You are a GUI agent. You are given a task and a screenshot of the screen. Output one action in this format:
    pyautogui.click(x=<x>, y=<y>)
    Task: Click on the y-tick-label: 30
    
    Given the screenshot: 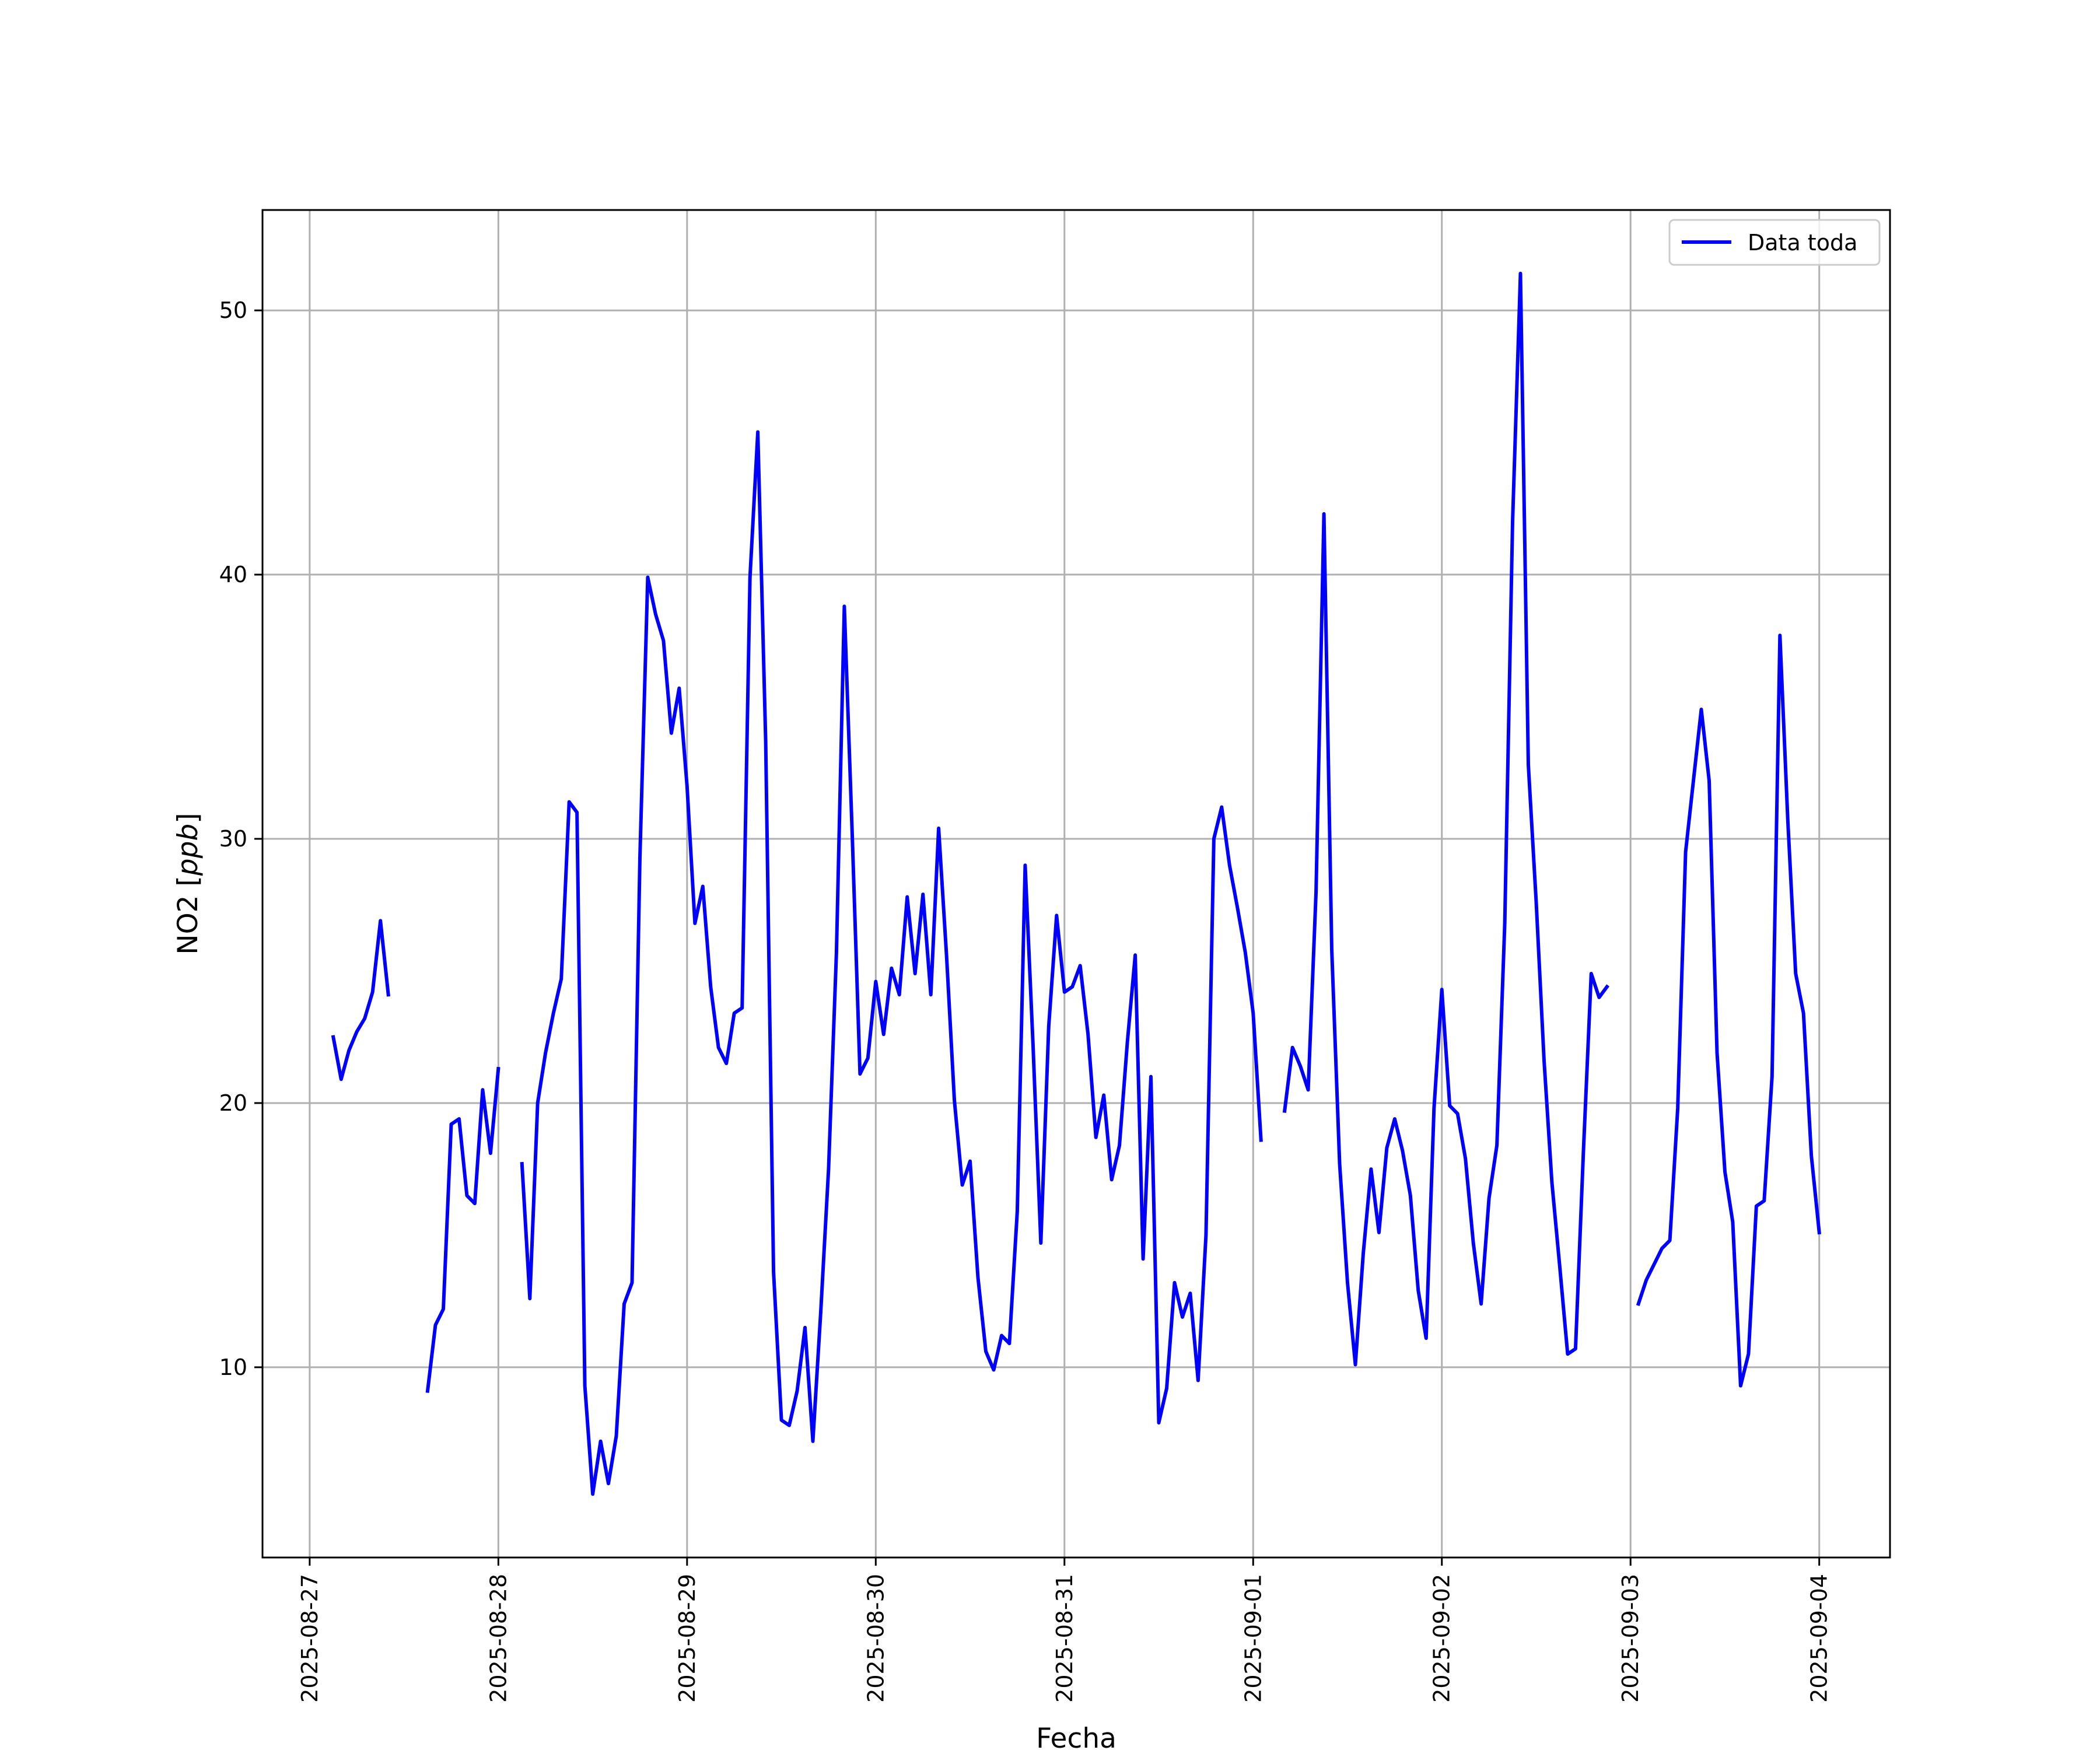 What is the action you would take?
    pyautogui.click(x=233, y=839)
    